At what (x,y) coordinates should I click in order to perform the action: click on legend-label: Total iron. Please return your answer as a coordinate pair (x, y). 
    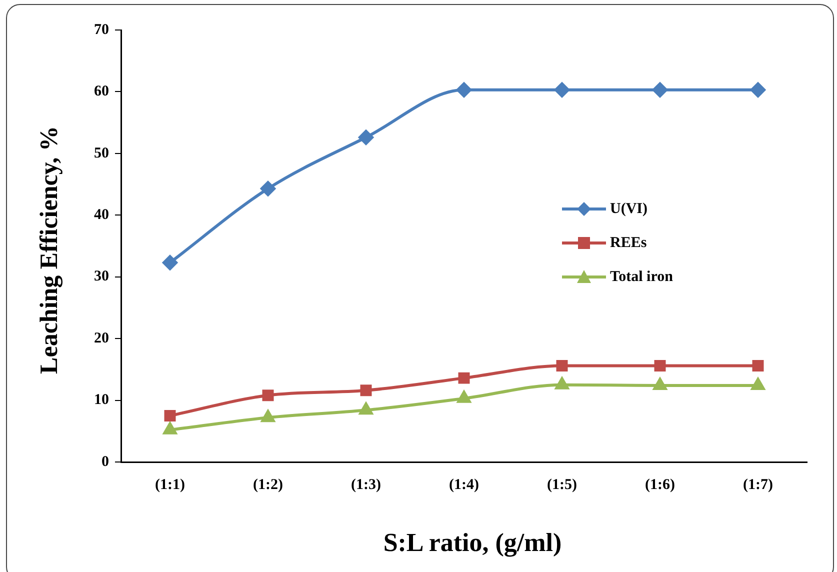
    Looking at the image, I should click on (641, 277).